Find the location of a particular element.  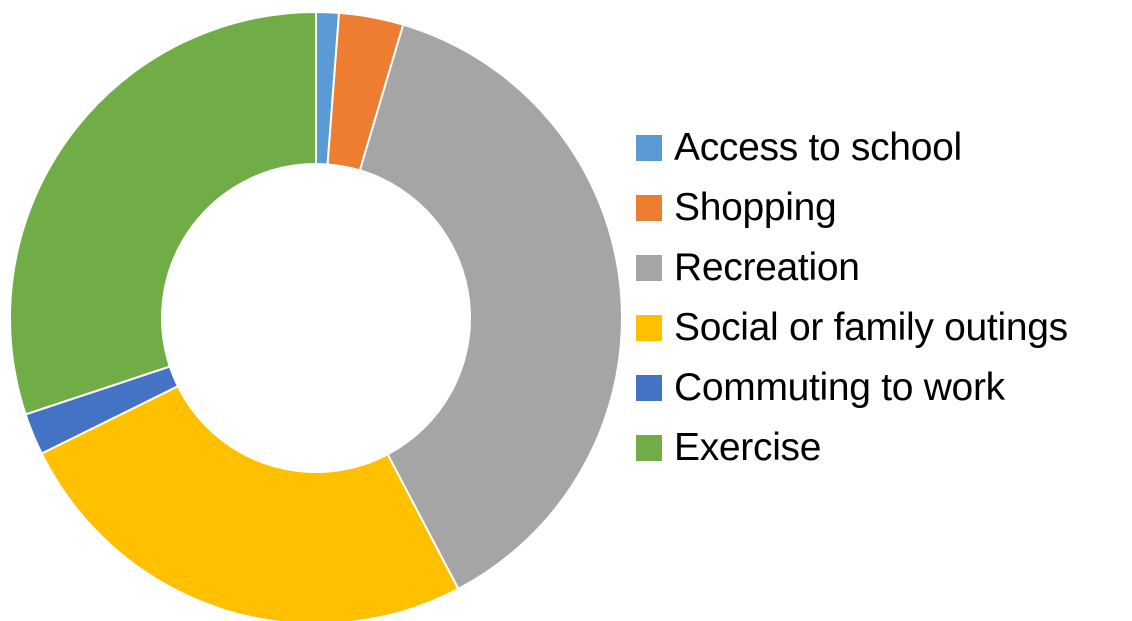

donut-slice-social-or-family-outings is located at coordinates (250, 502).